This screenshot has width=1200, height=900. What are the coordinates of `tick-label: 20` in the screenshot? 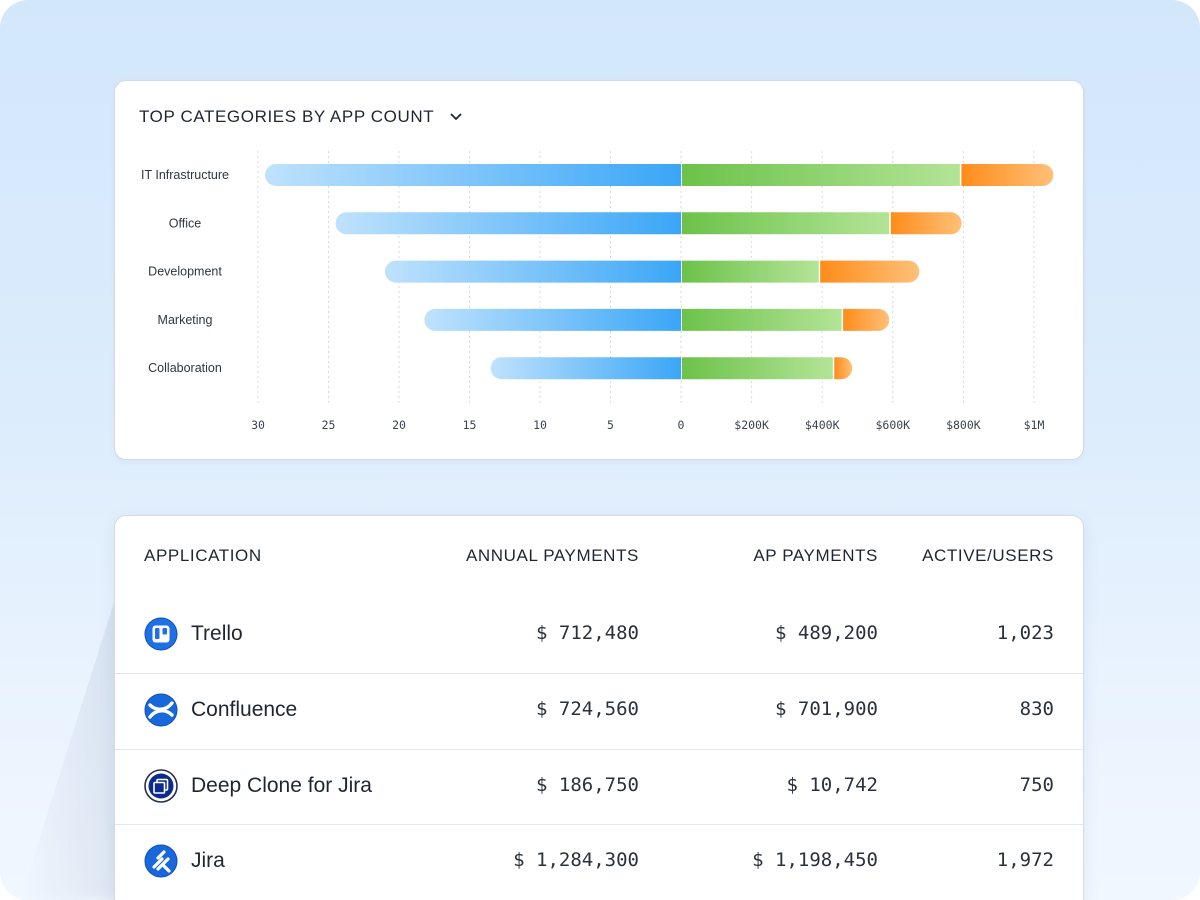 It's located at (399, 425).